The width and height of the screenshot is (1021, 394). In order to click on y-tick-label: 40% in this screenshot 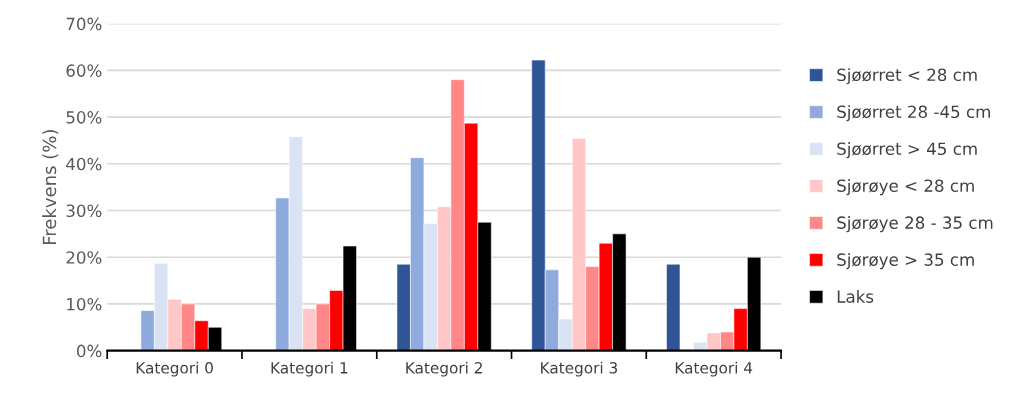, I will do `click(84, 164)`.